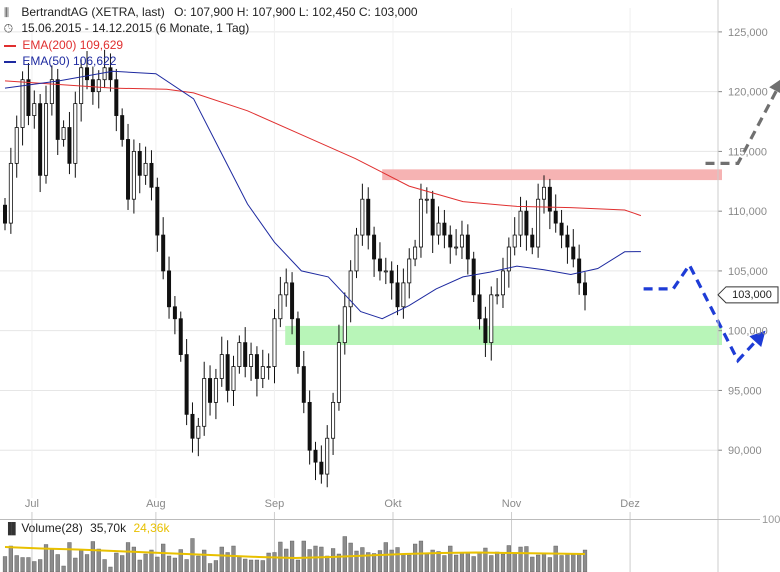 Image resolution: width=780 pixels, height=572 pixels. Describe the element at coordinates (745, 391) in the screenshot. I see `y-tick-label: 95,000` at that location.